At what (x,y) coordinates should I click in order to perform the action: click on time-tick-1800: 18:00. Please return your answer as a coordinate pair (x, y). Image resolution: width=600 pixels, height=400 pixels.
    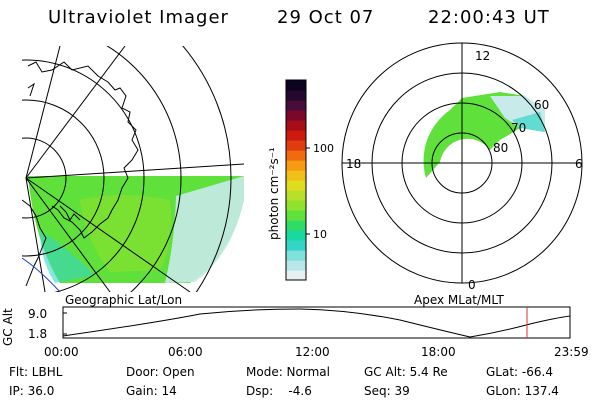
    Looking at the image, I should click on (438, 352).